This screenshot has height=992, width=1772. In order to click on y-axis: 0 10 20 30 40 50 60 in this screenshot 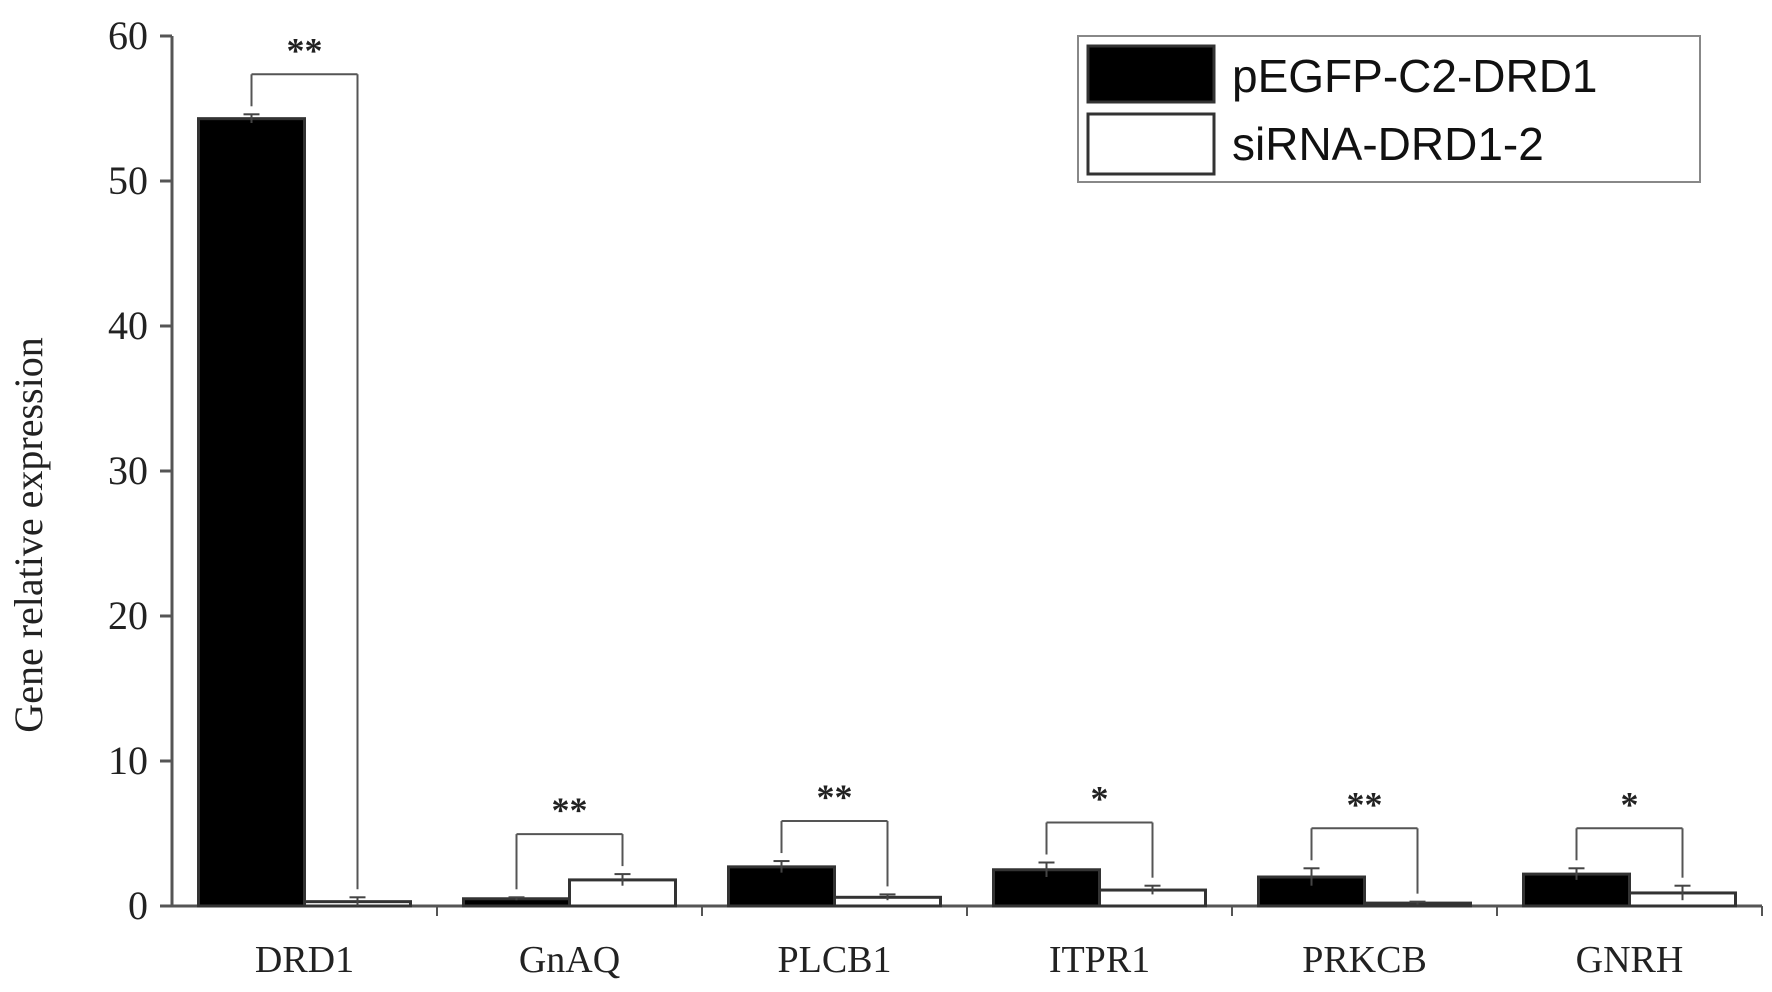, I will do `click(141, 470)`.